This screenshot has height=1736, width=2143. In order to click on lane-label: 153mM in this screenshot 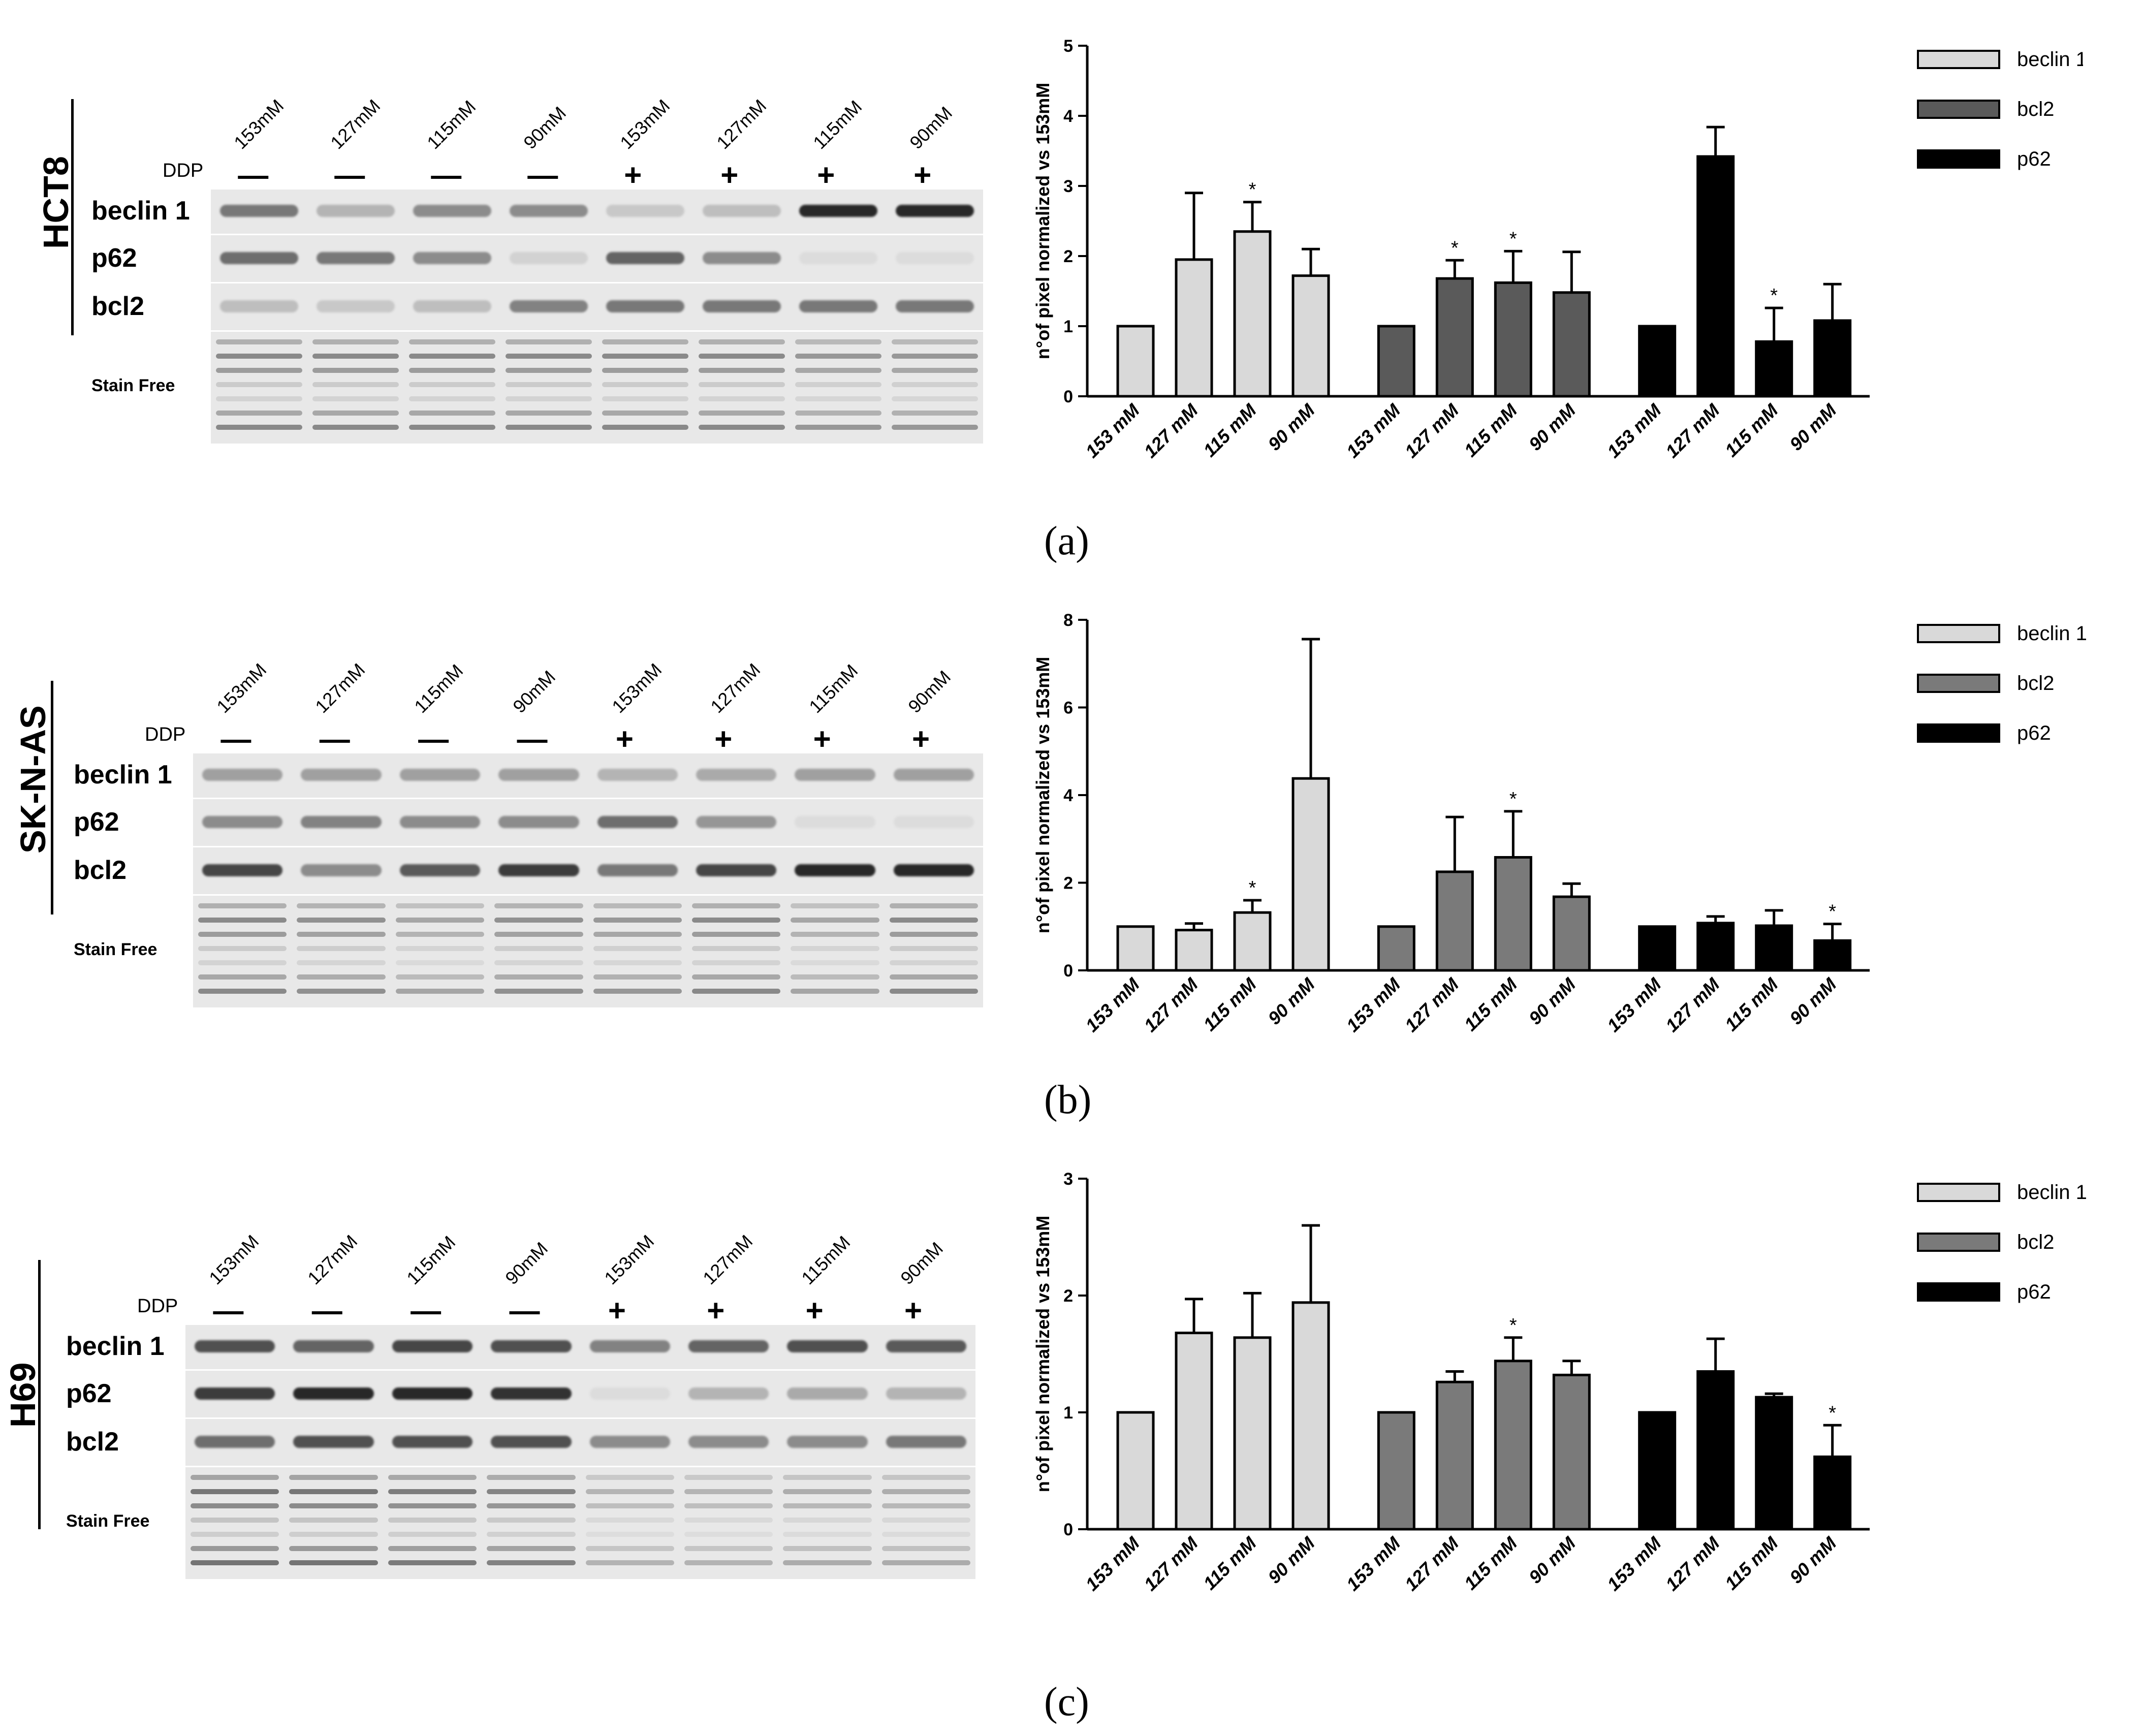, I will do `click(629, 1259)`.